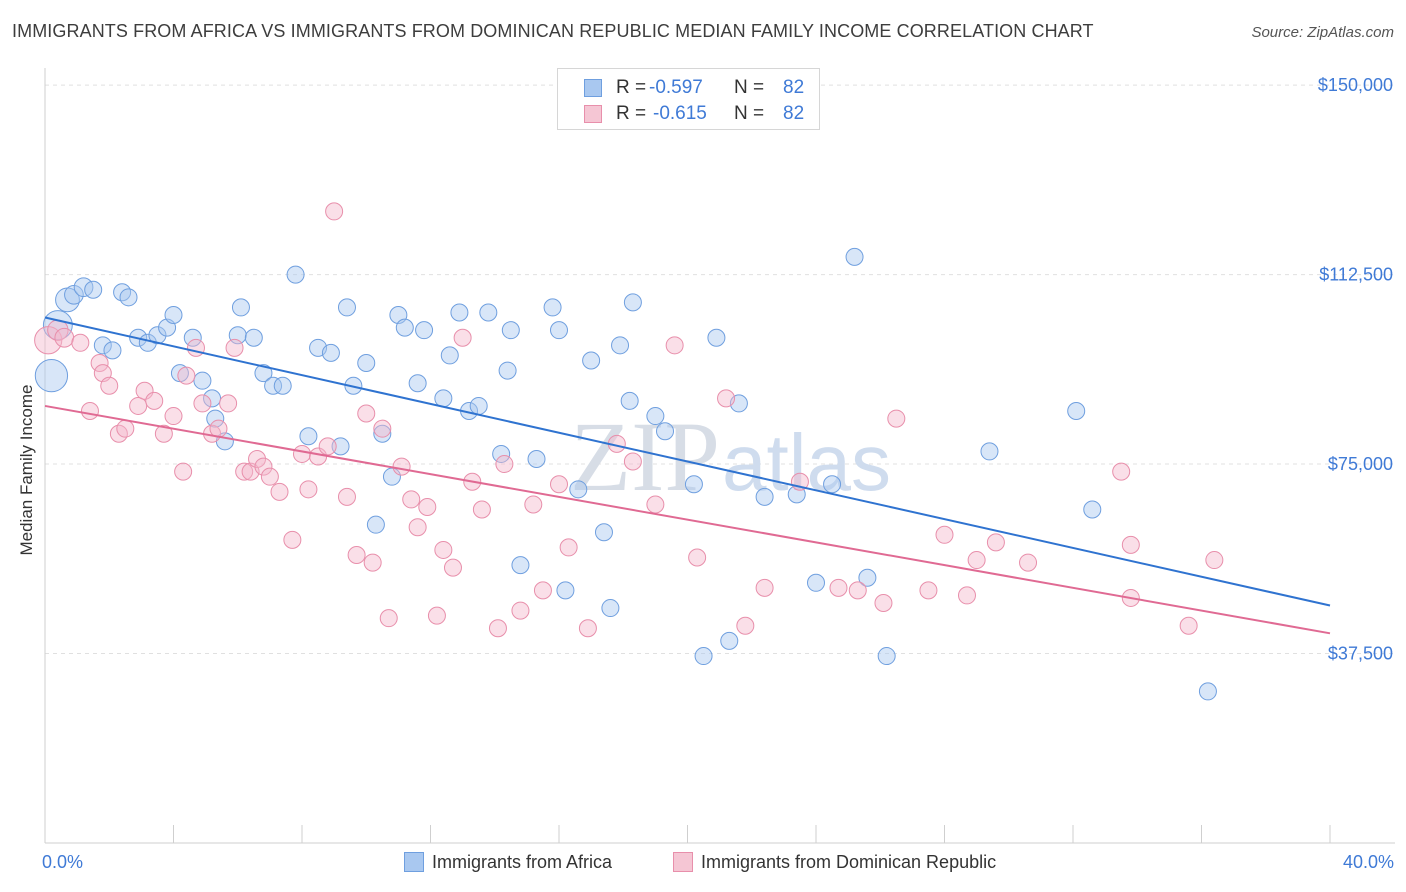  What do you see at coordinates (645, 456) in the screenshot?
I see `watermark-zip: ZIP` at bounding box center [645, 456].